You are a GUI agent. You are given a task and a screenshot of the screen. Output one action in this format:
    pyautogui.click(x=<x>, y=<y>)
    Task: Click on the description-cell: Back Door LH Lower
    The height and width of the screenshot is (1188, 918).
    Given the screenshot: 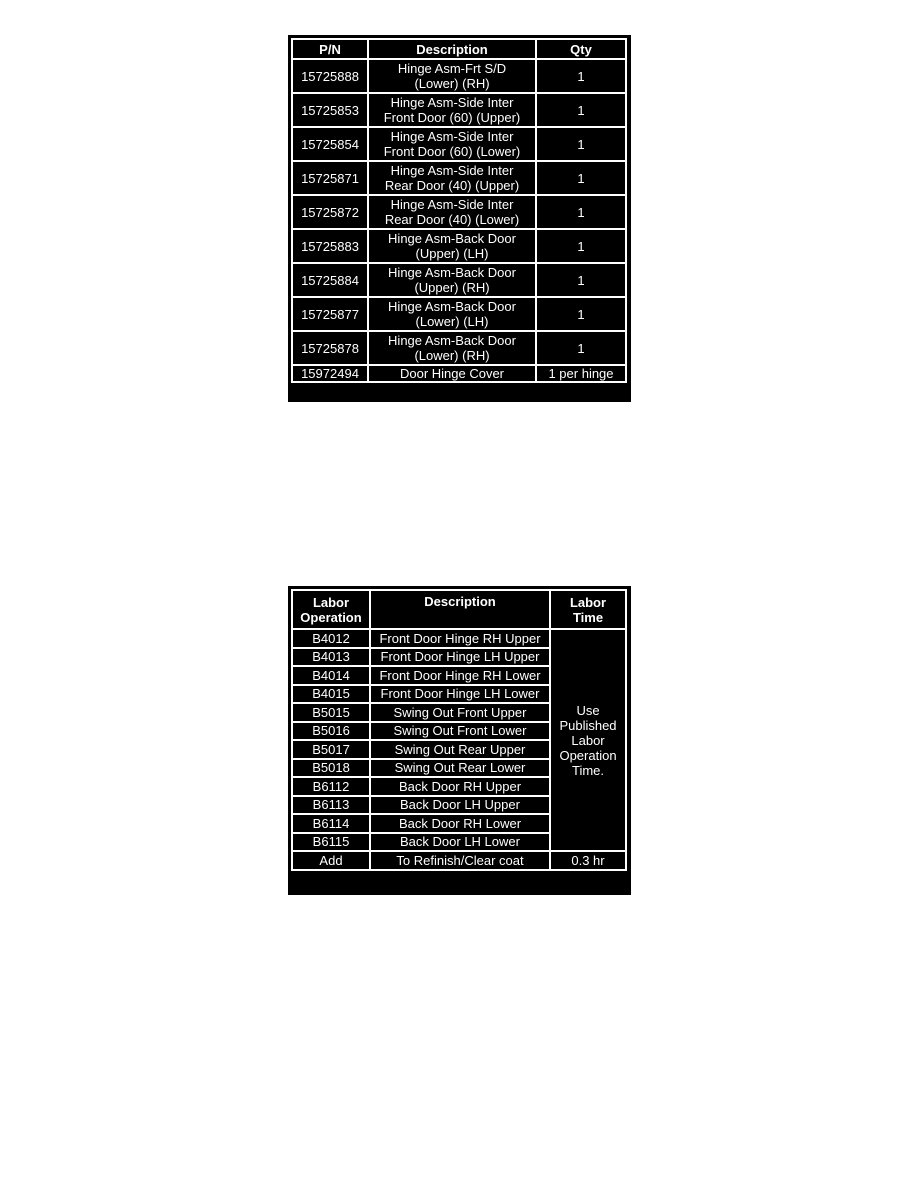 What is the action you would take?
    pyautogui.click(x=460, y=841)
    